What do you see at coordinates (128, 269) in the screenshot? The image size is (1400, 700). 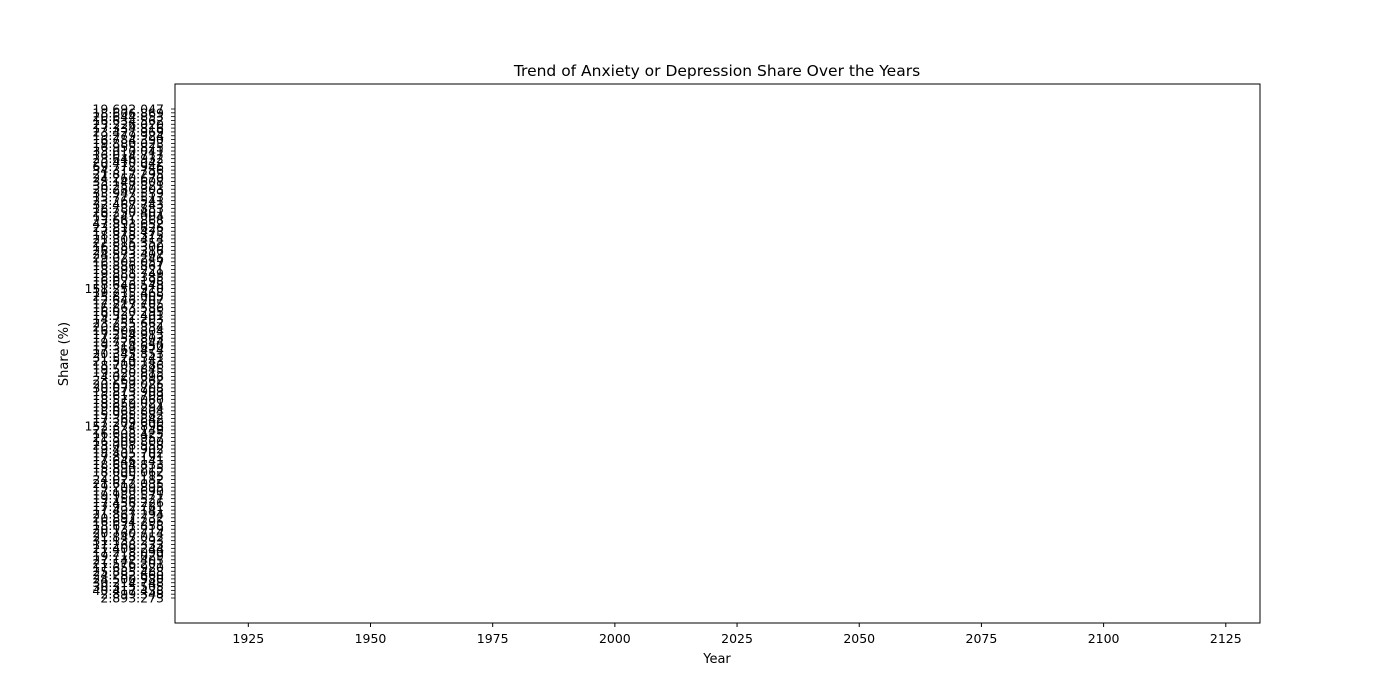 I see `y-tick-label: 18.891.221` at bounding box center [128, 269].